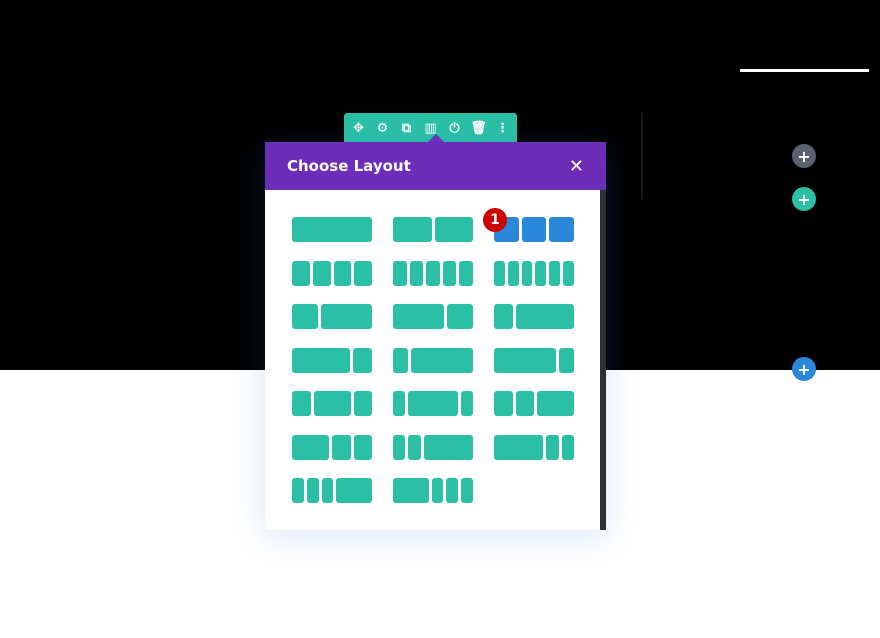 The width and height of the screenshot is (880, 638). Describe the element at coordinates (642, 156) in the screenshot. I see `column-divider` at that location.